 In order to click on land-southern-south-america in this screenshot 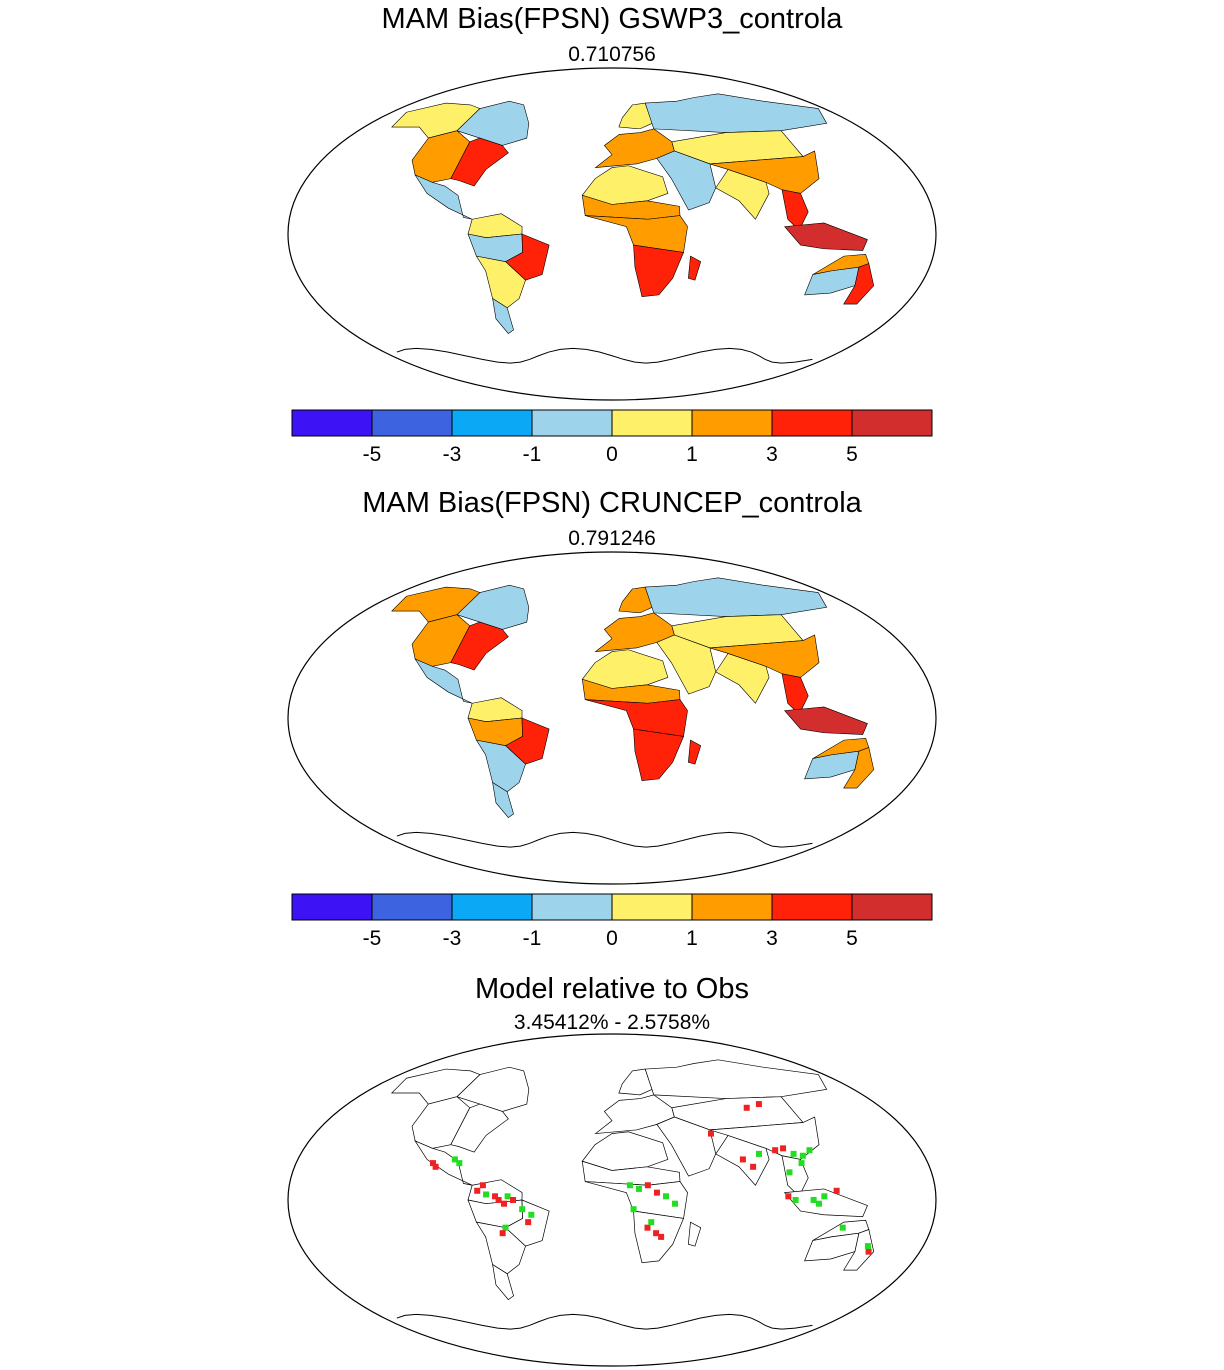, I will do `click(500, 1248)`.